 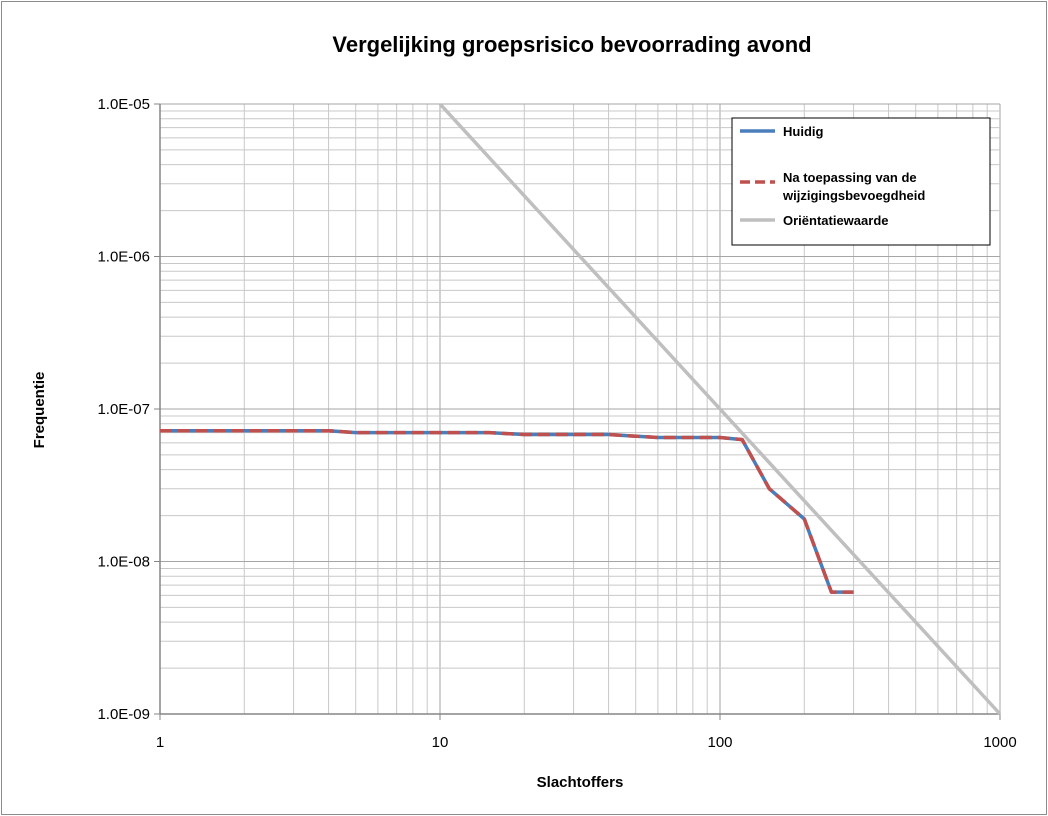 I want to click on x-axis-title: Slachtoffers, so click(x=580, y=782).